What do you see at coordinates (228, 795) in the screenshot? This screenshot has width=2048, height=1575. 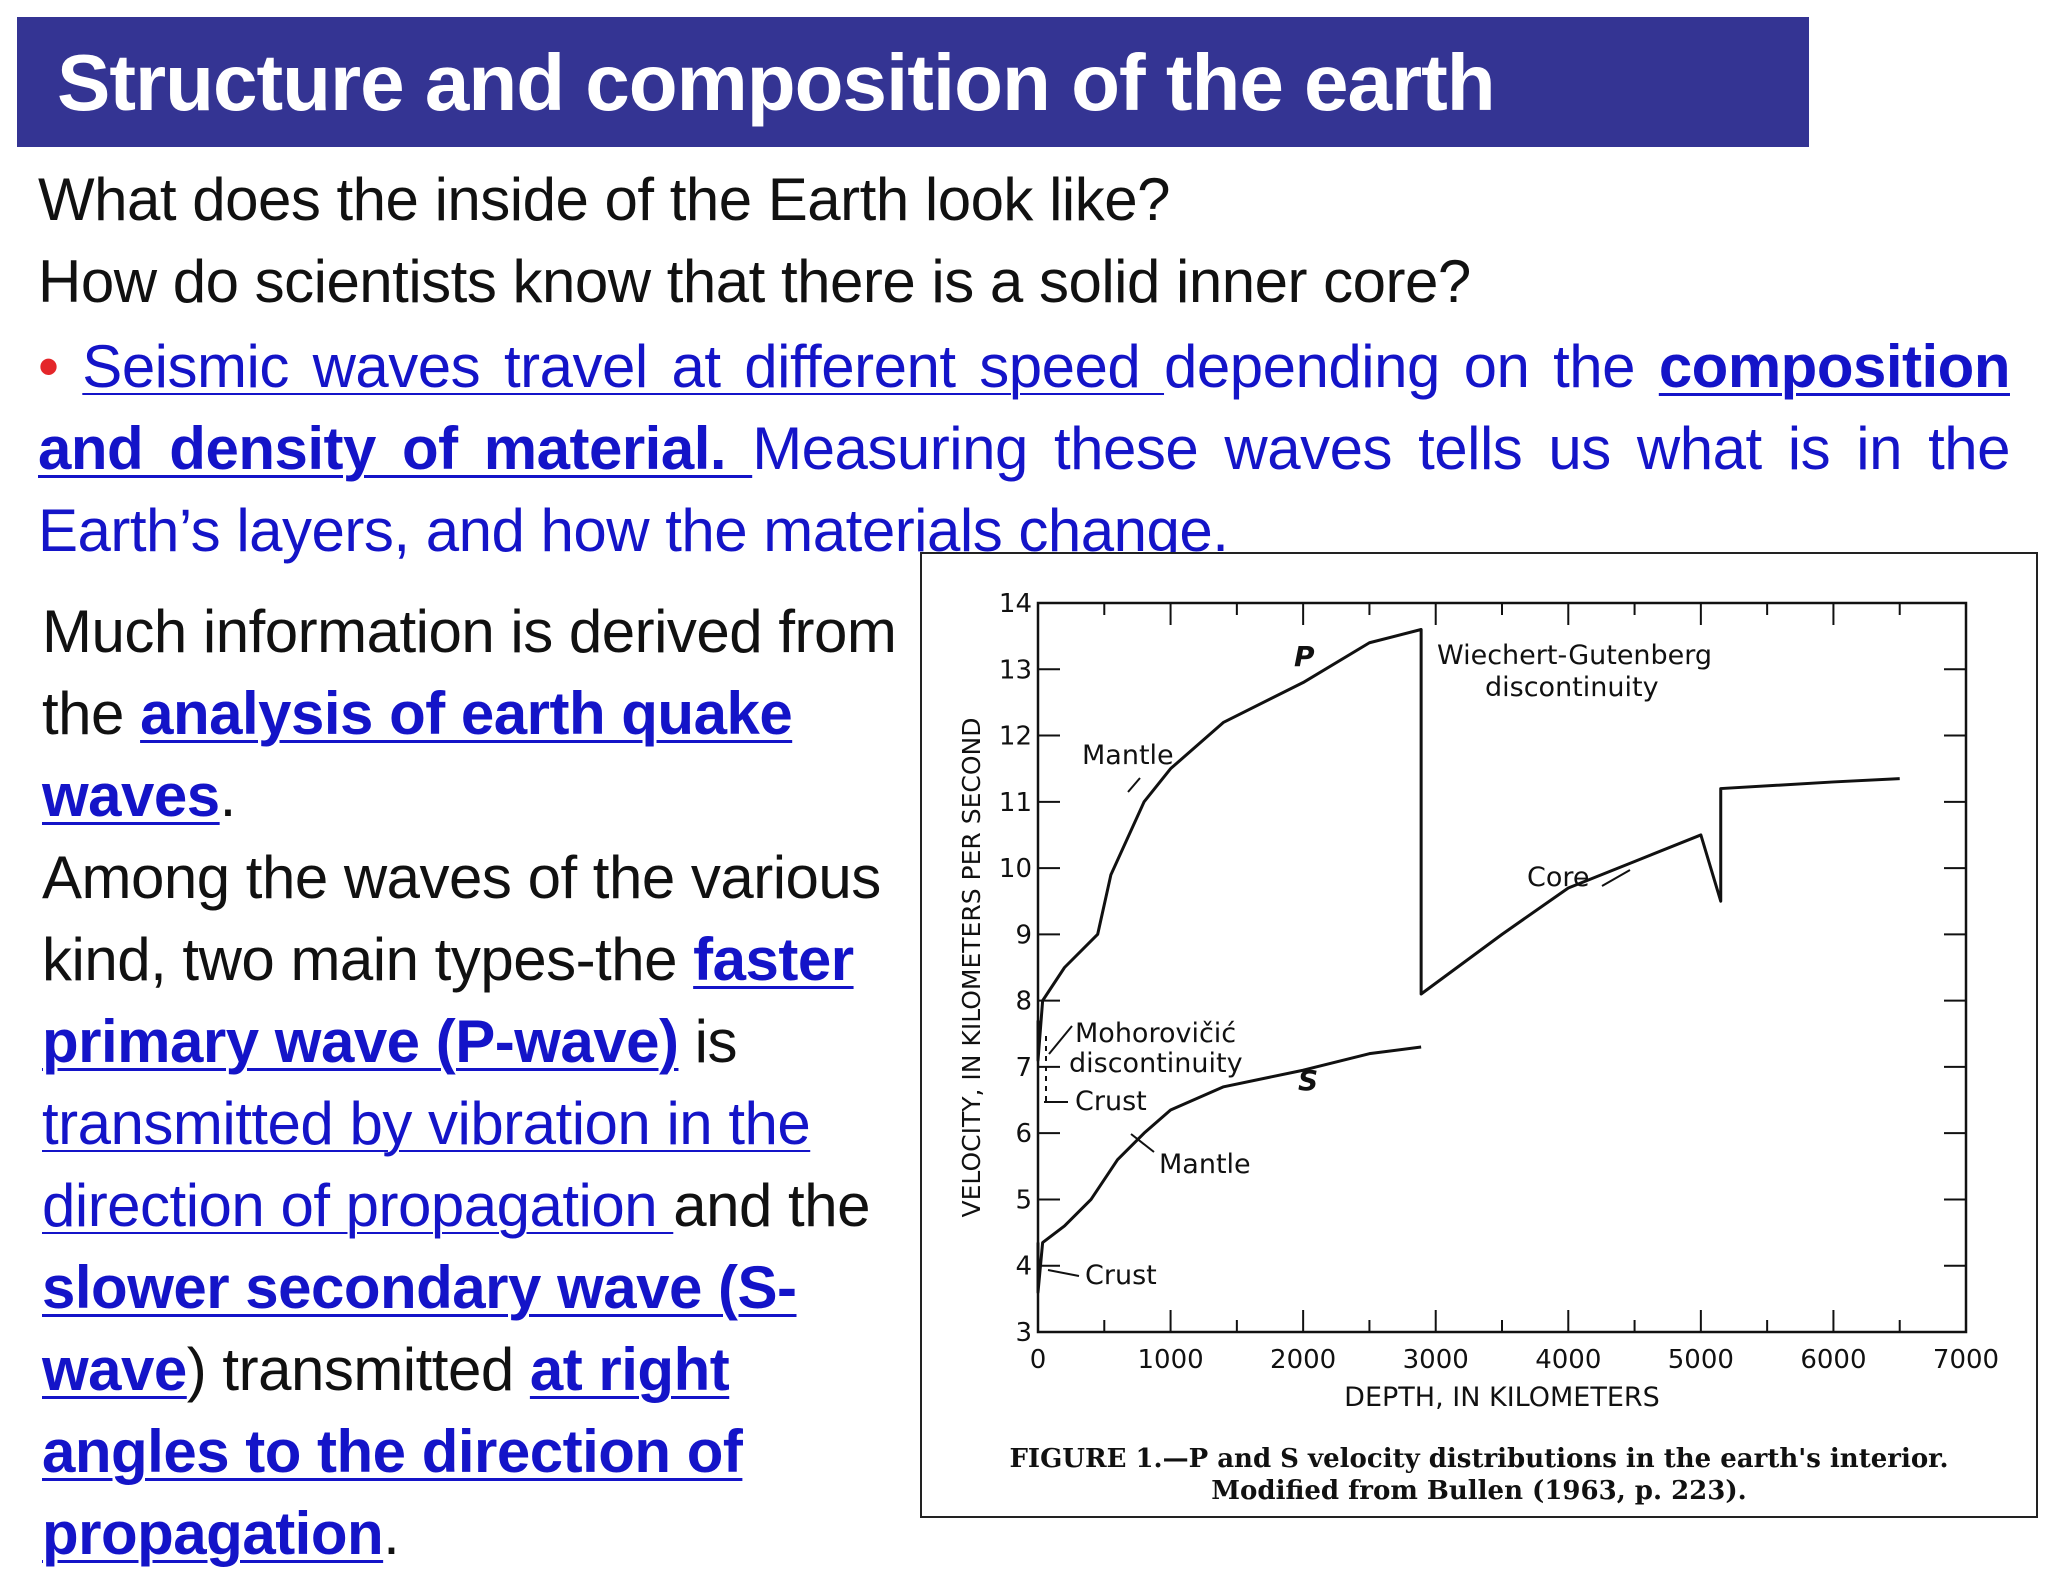 I see `period-1: .` at bounding box center [228, 795].